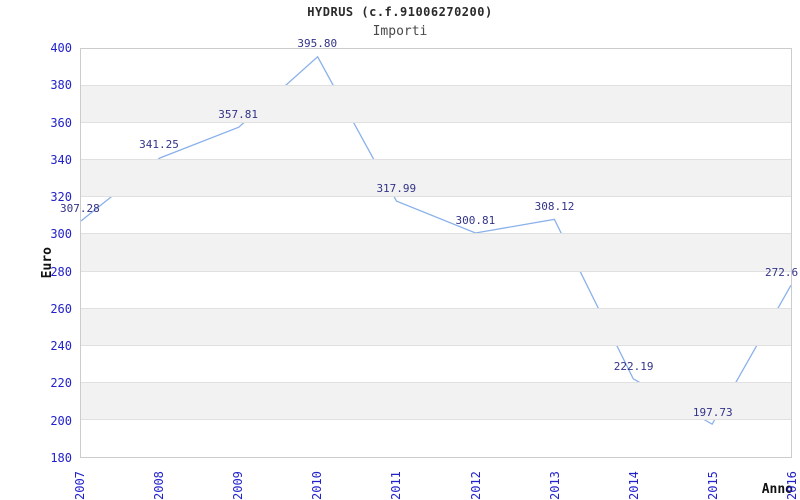 Image resolution: width=800 pixels, height=500 pixels. What do you see at coordinates (61, 122) in the screenshot?
I see `y-tick-label: 360` at bounding box center [61, 122].